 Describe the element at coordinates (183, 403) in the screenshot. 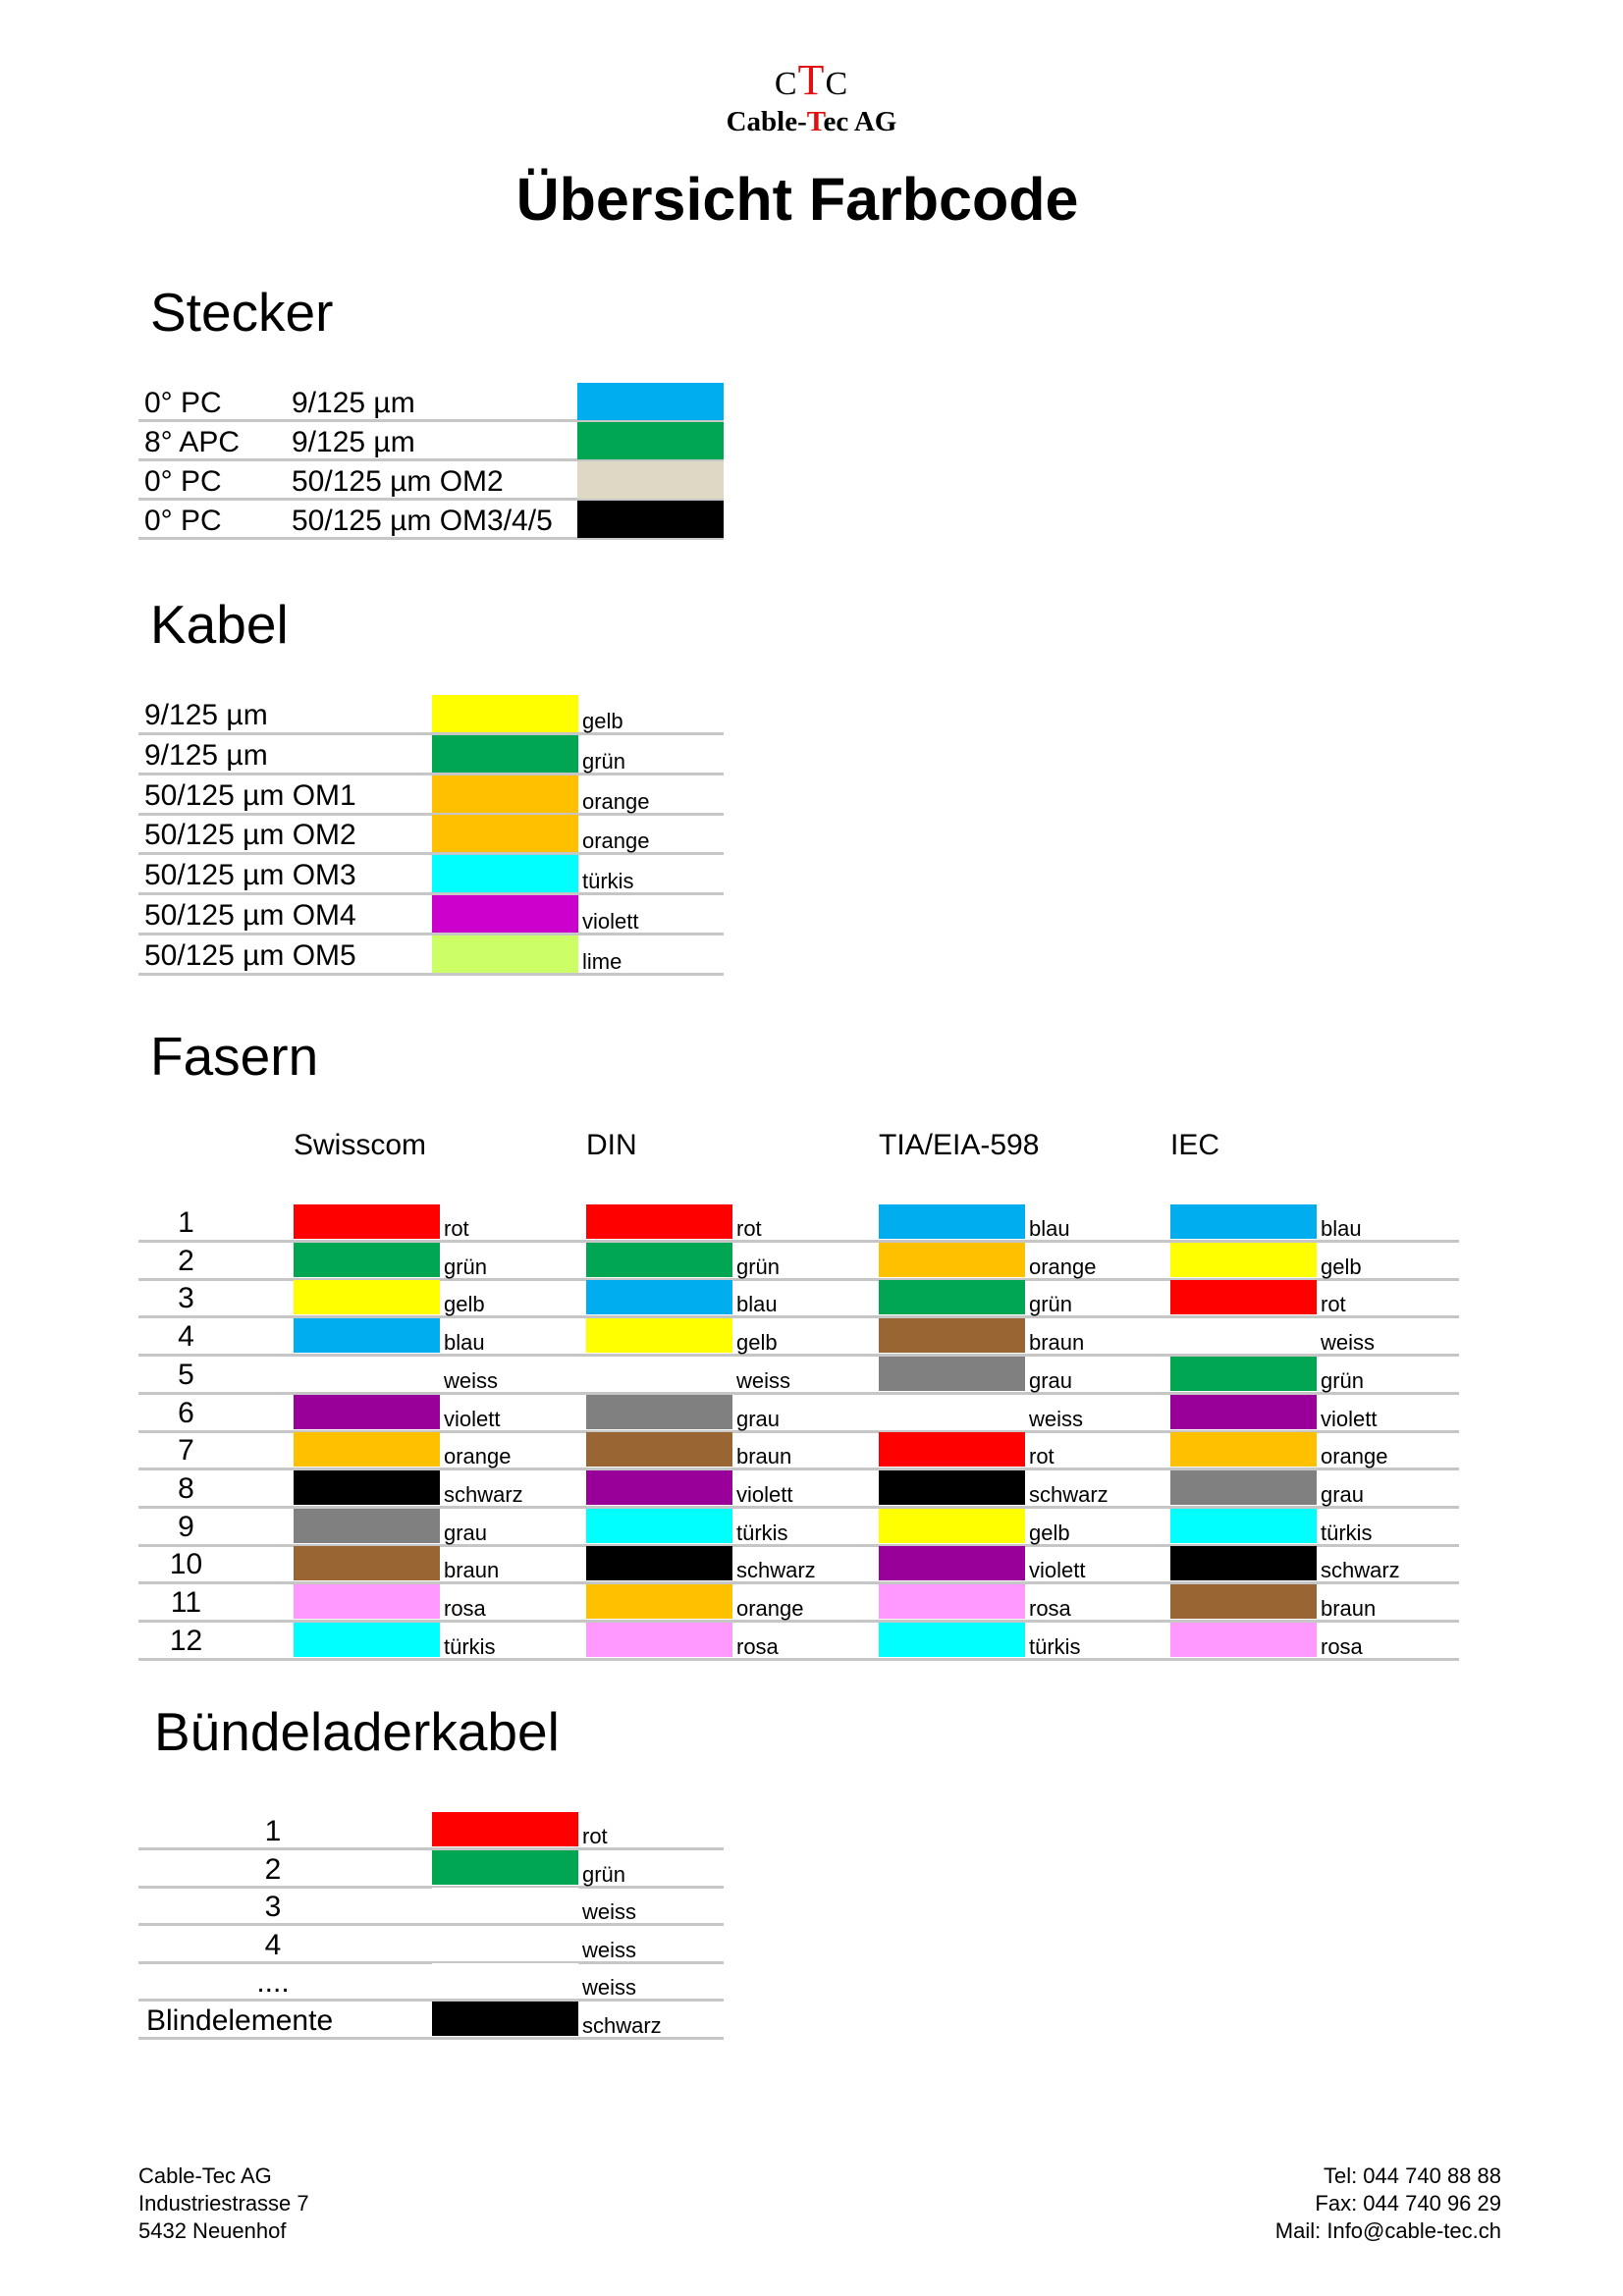

I see `connector-type: 0° PC` at that location.